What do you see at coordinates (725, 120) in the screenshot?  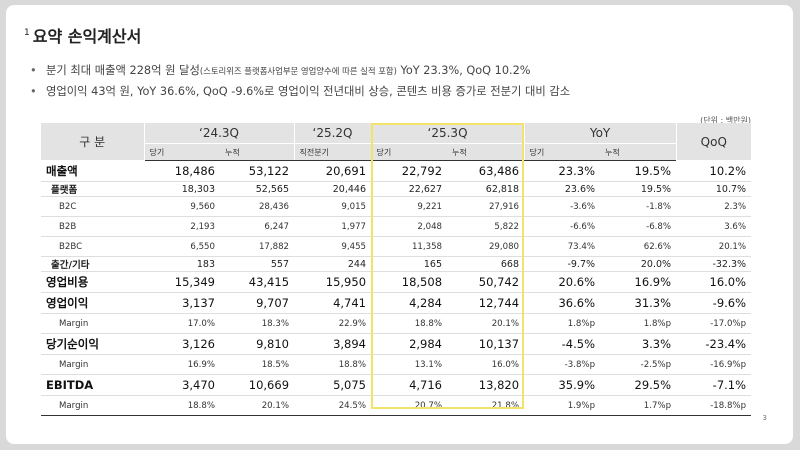 I see `unit-note: (단위 : 백만원)` at bounding box center [725, 120].